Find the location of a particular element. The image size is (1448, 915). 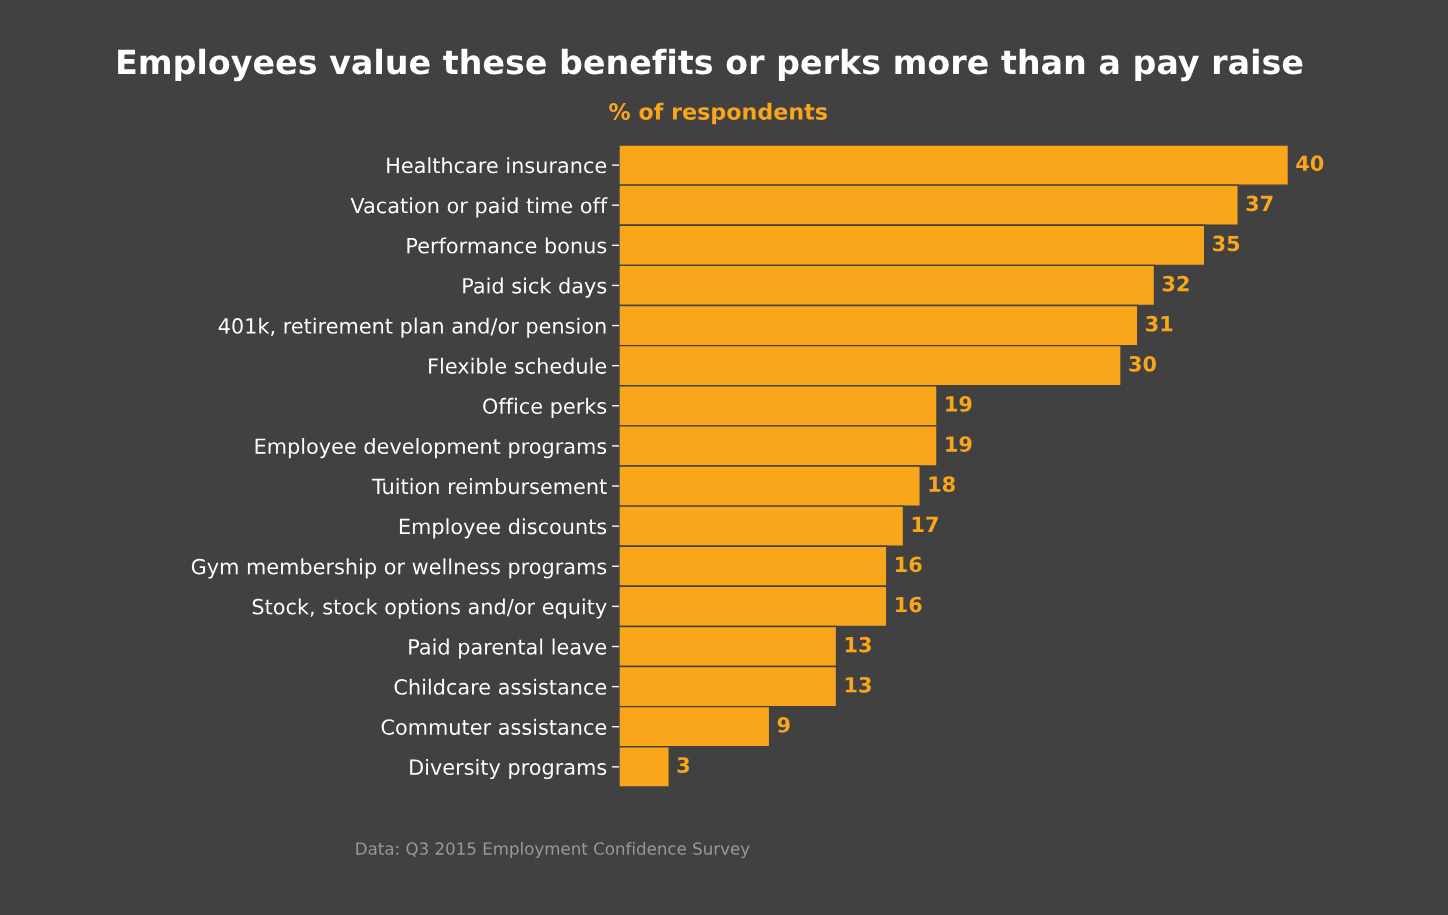

data-label: 30 is located at coordinates (1142, 363).